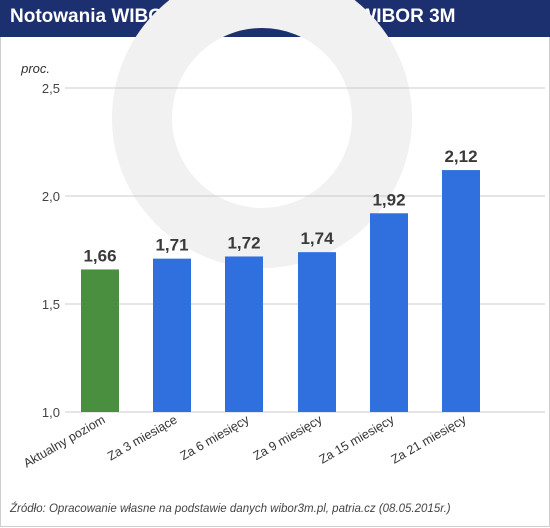 The image size is (550, 528). I want to click on y-tick-label: 1,0, so click(51, 412).